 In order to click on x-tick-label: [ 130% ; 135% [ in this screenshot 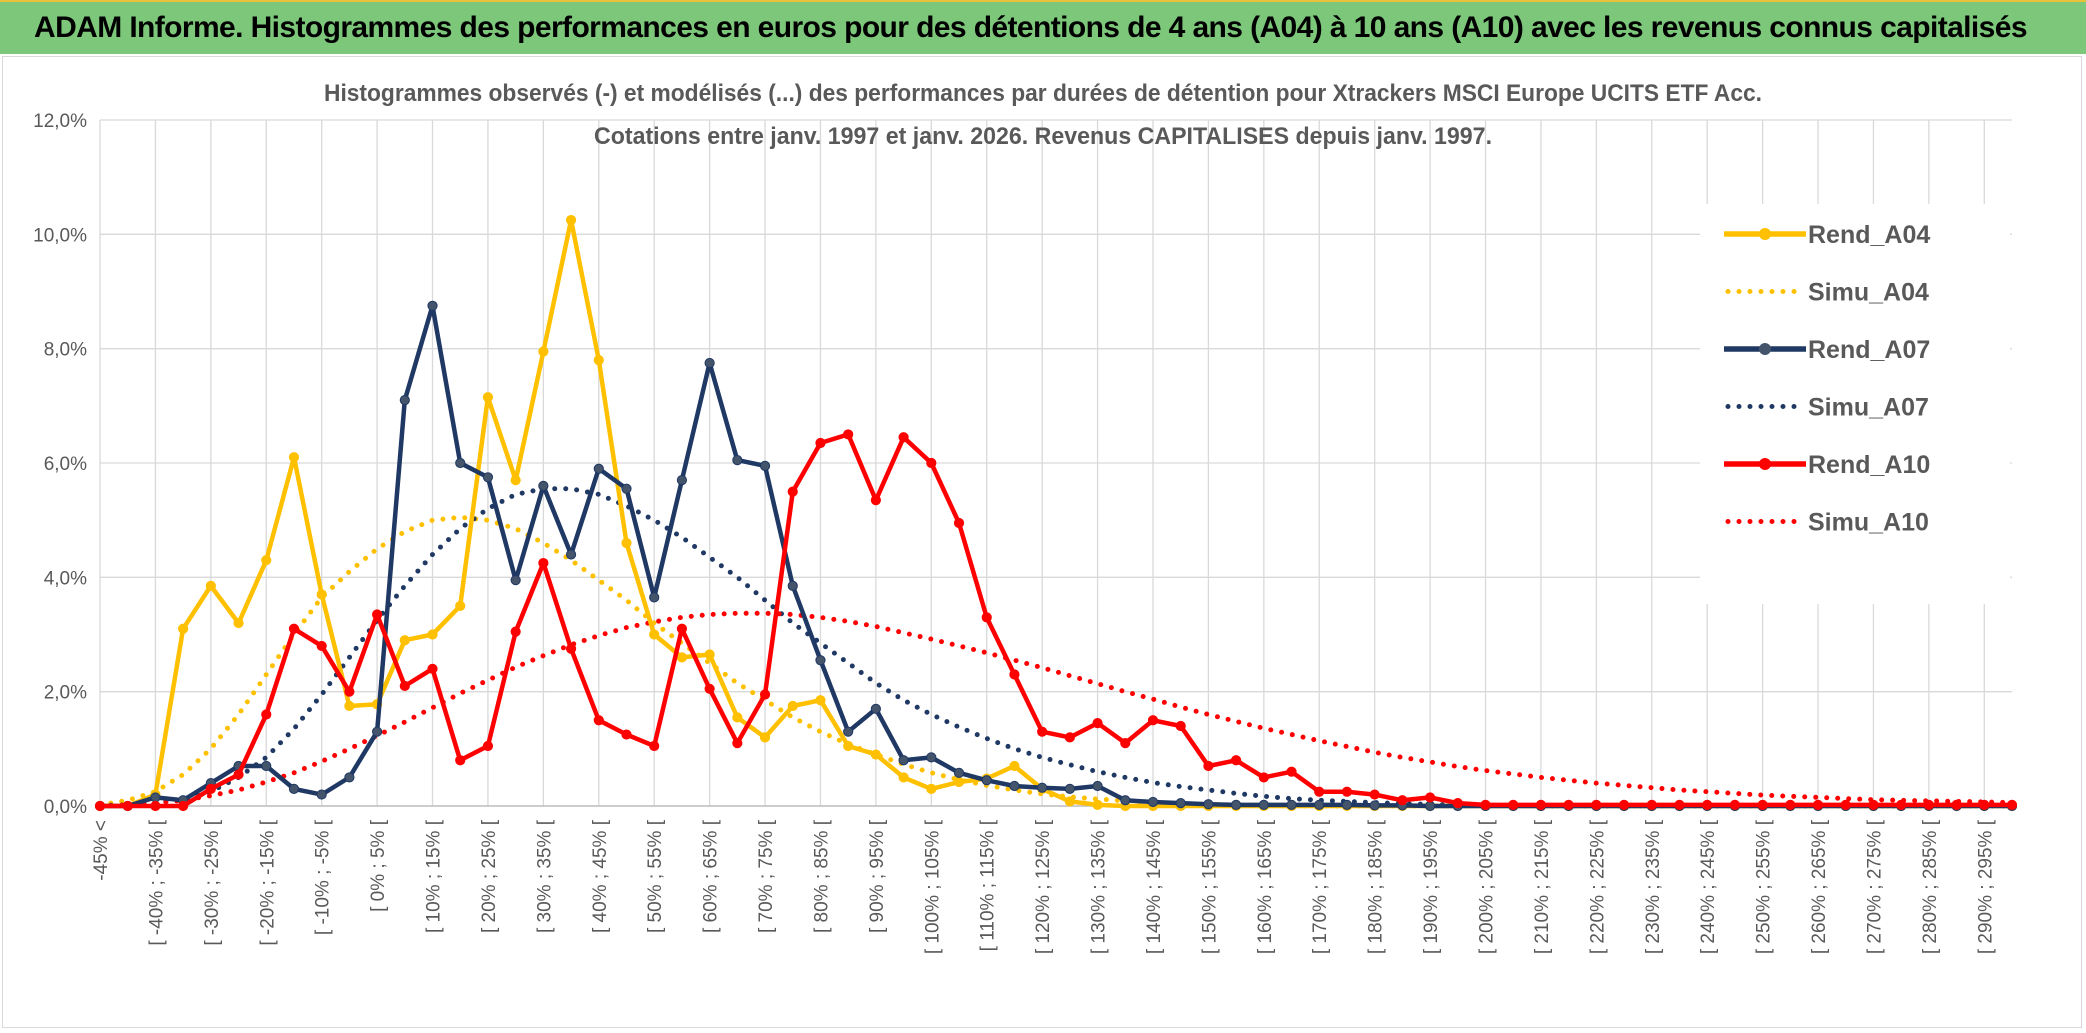, I will do `click(1099, 886)`.